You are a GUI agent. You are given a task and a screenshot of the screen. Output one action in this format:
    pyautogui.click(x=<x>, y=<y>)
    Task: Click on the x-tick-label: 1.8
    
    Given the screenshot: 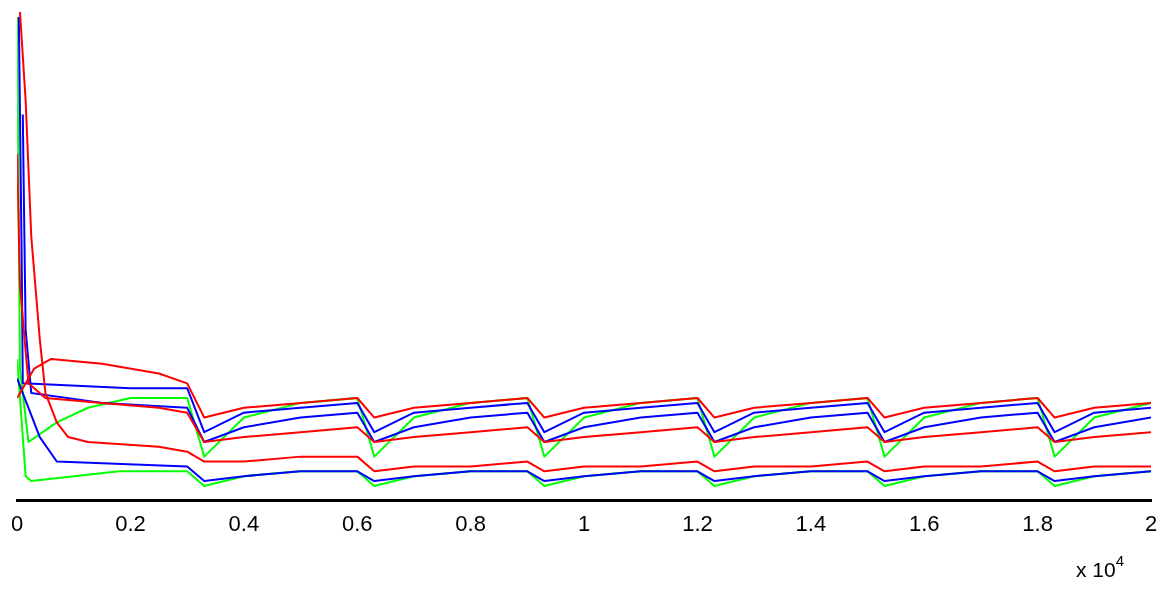 What is the action you would take?
    pyautogui.click(x=1037, y=523)
    